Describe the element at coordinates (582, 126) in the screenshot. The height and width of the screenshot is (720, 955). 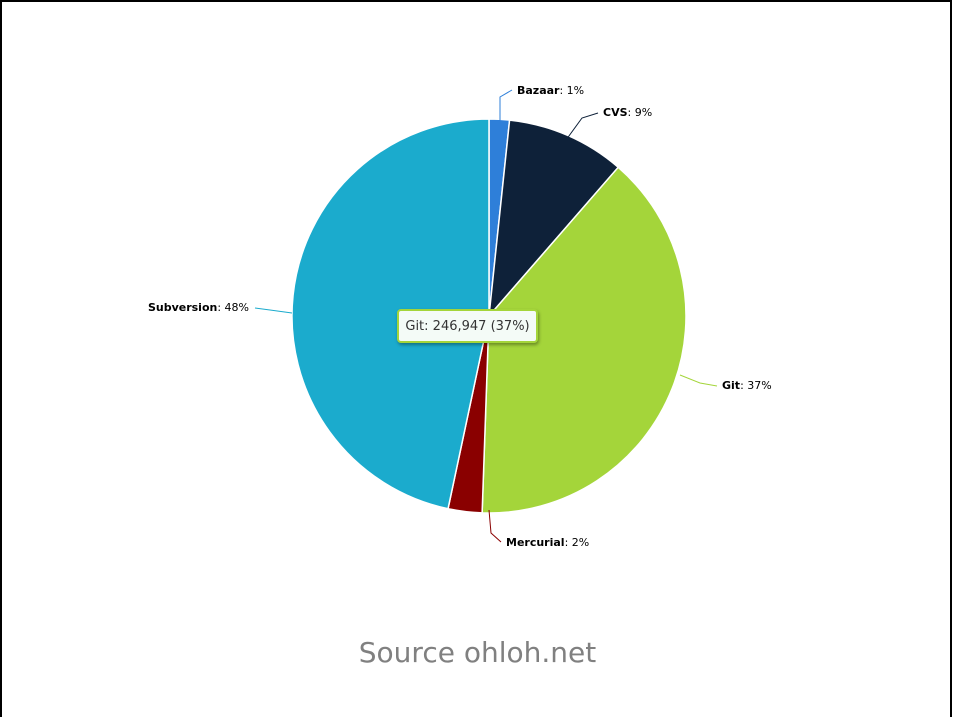
I see `label-connector-cvs` at that location.